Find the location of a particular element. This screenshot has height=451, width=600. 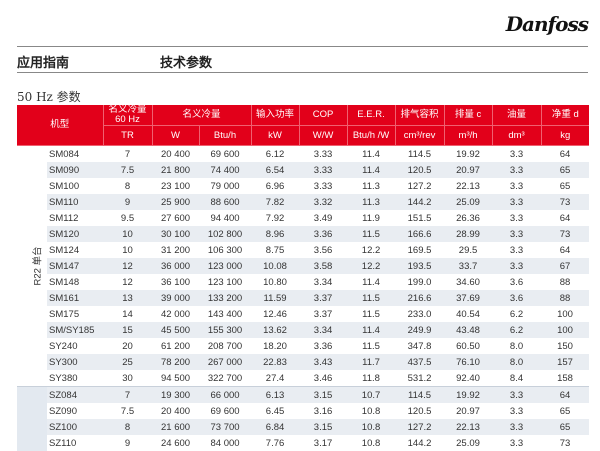

value-cell: 66 000 is located at coordinates (225, 395).